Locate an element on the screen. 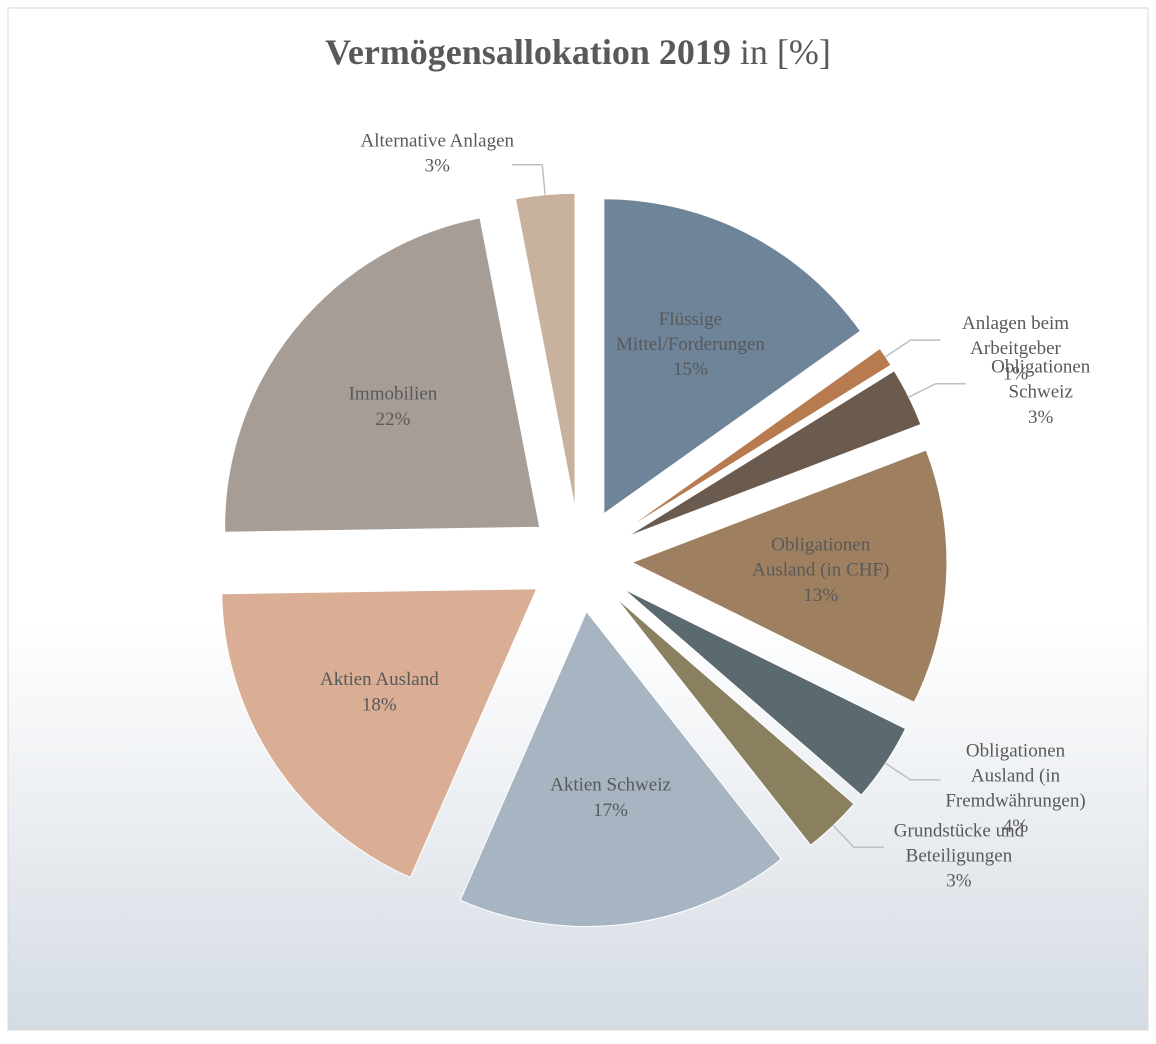 The width and height of the screenshot is (1156, 1044). value-label: 13% is located at coordinates (820, 595).